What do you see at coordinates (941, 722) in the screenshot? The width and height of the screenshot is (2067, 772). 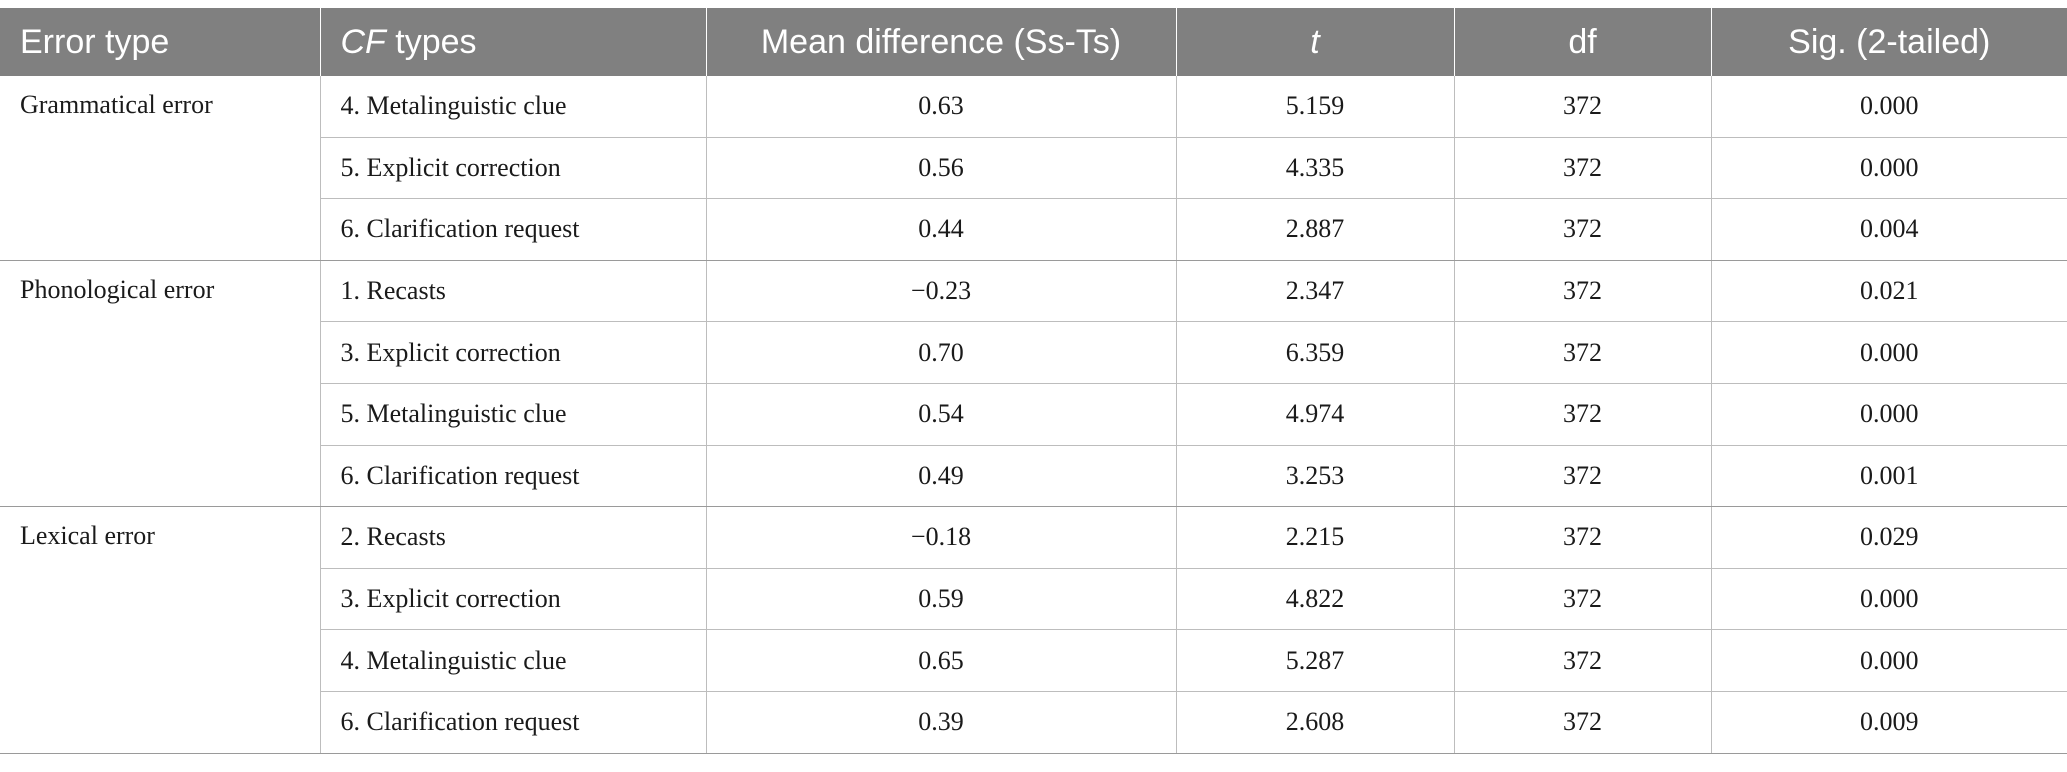 I see `mean-difference-cell: 0.39` at bounding box center [941, 722].